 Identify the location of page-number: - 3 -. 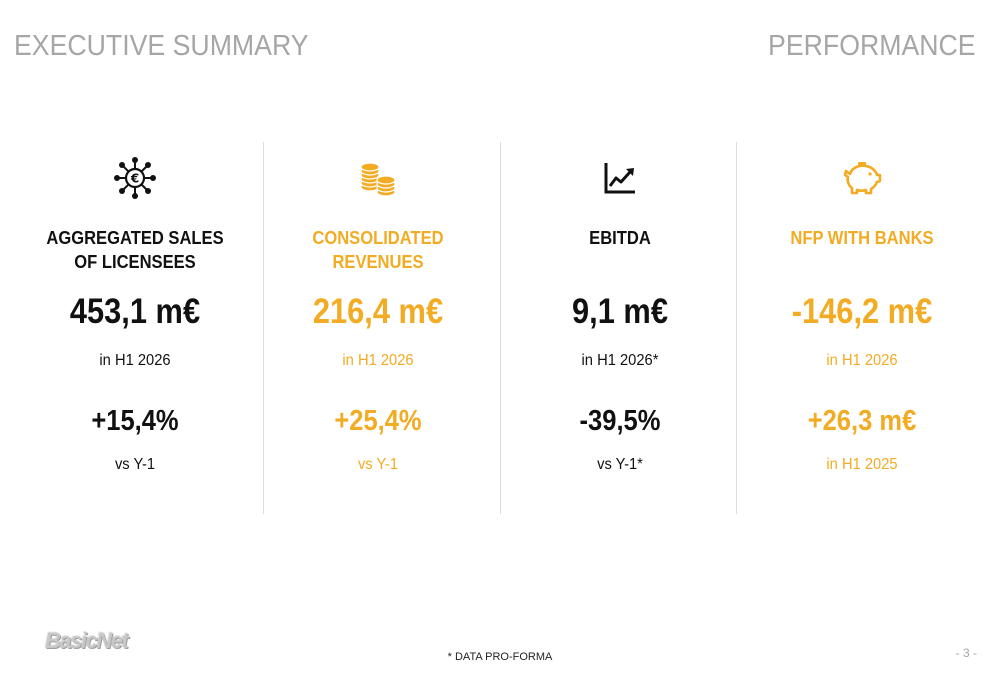
(966, 653).